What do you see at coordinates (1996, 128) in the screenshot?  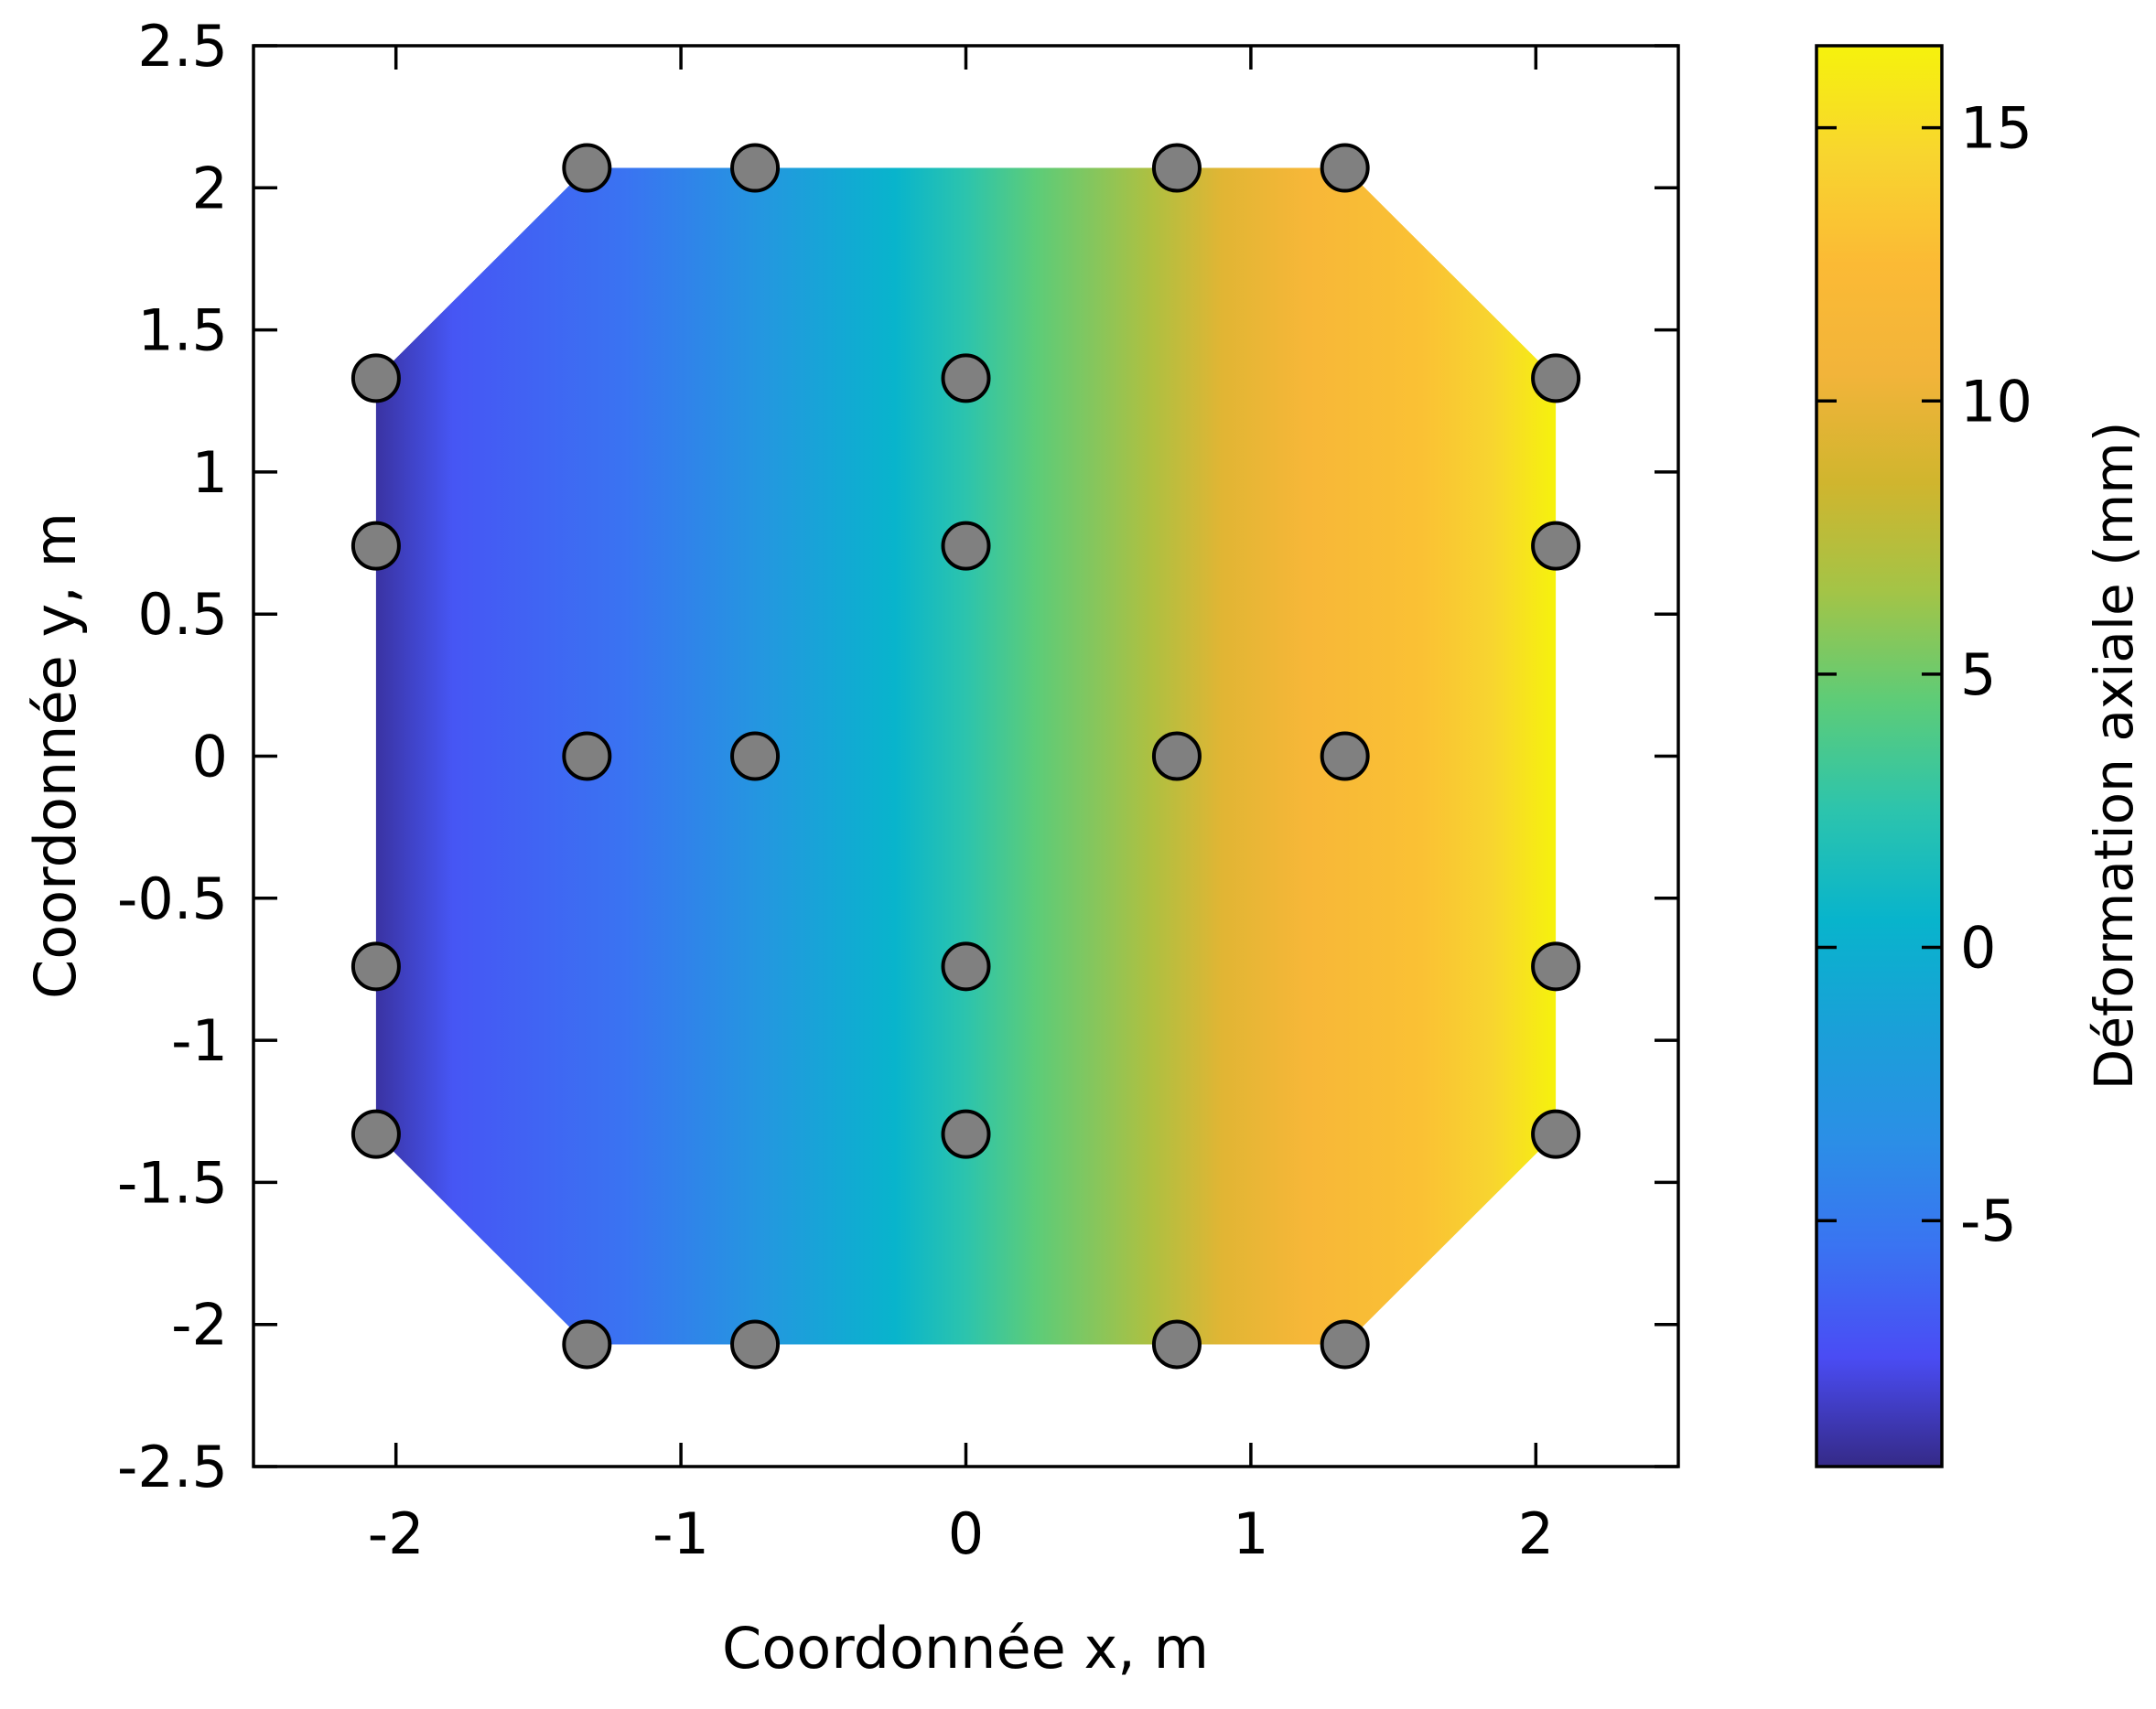 I see `colorbar-tick-label: 15` at bounding box center [1996, 128].